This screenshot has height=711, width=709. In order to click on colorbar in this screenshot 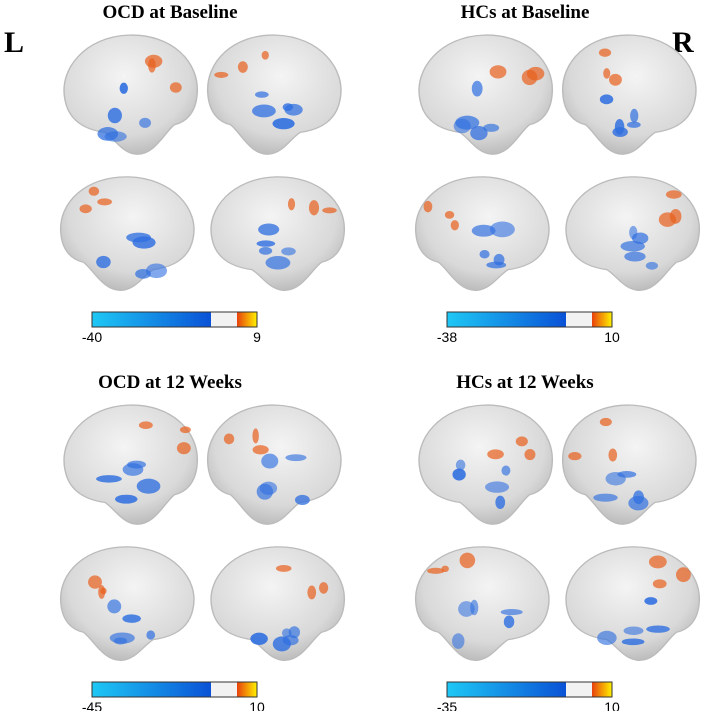, I will do `click(529, 689)`.